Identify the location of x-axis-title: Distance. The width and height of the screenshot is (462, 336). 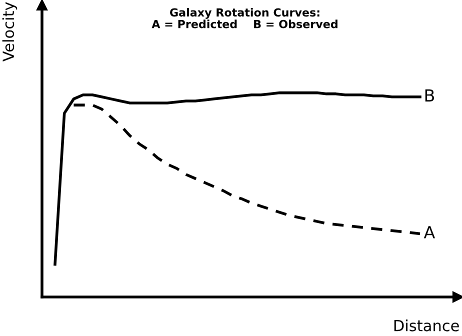
(426, 326).